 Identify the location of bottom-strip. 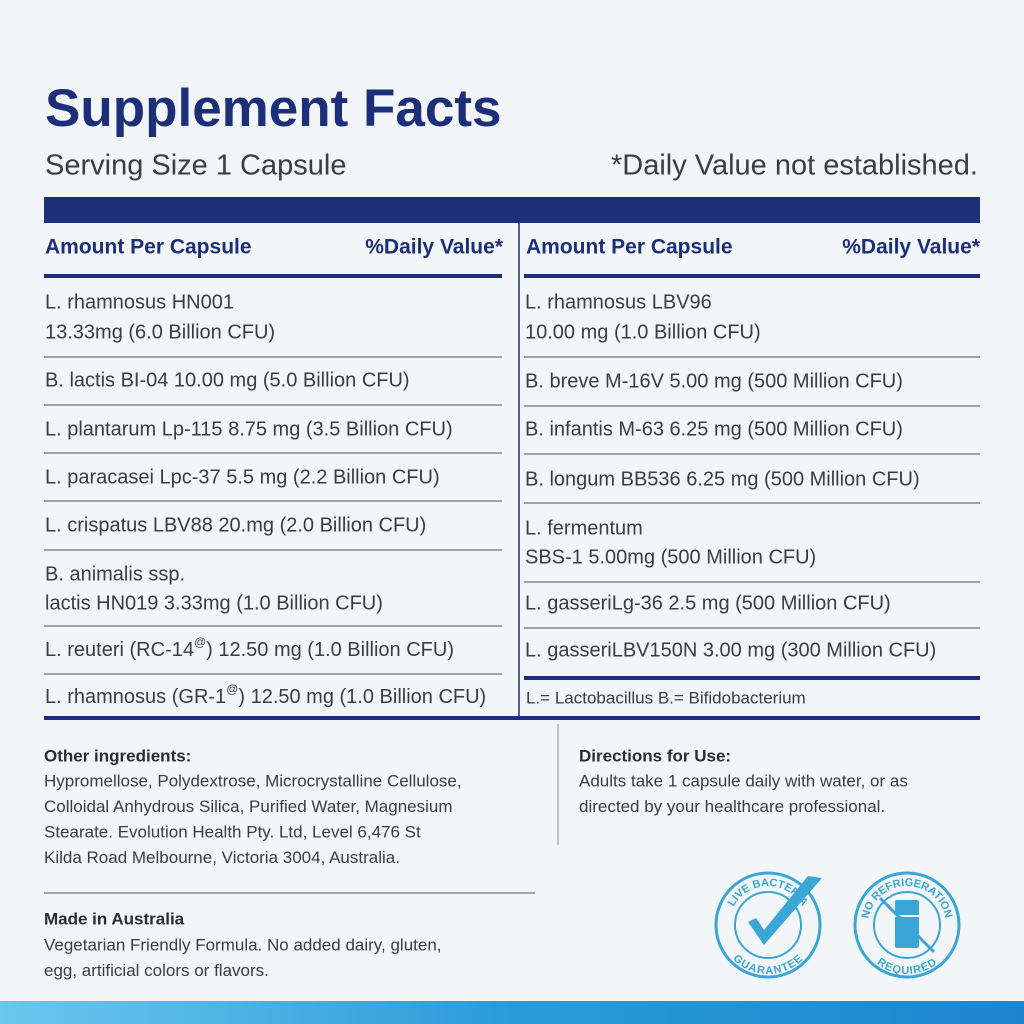
(512, 1012).